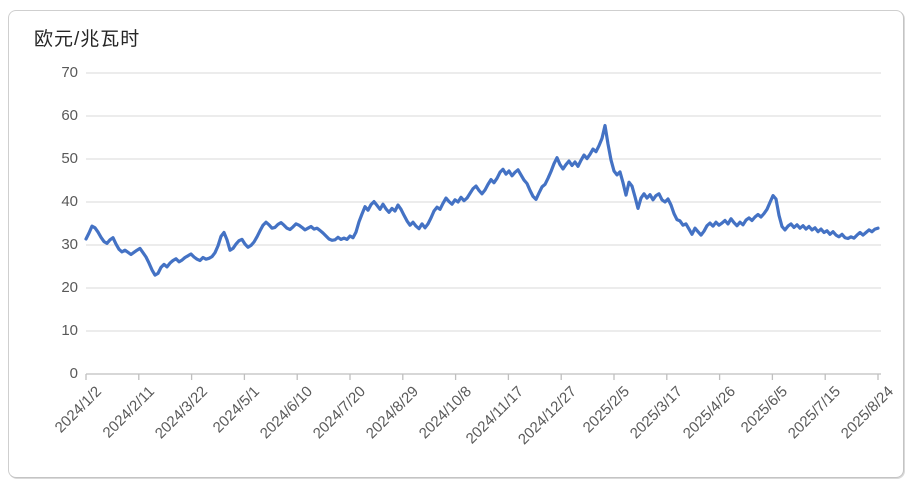 This screenshot has width=906, height=482. I want to click on y-axis-label: 10, so click(69, 330).